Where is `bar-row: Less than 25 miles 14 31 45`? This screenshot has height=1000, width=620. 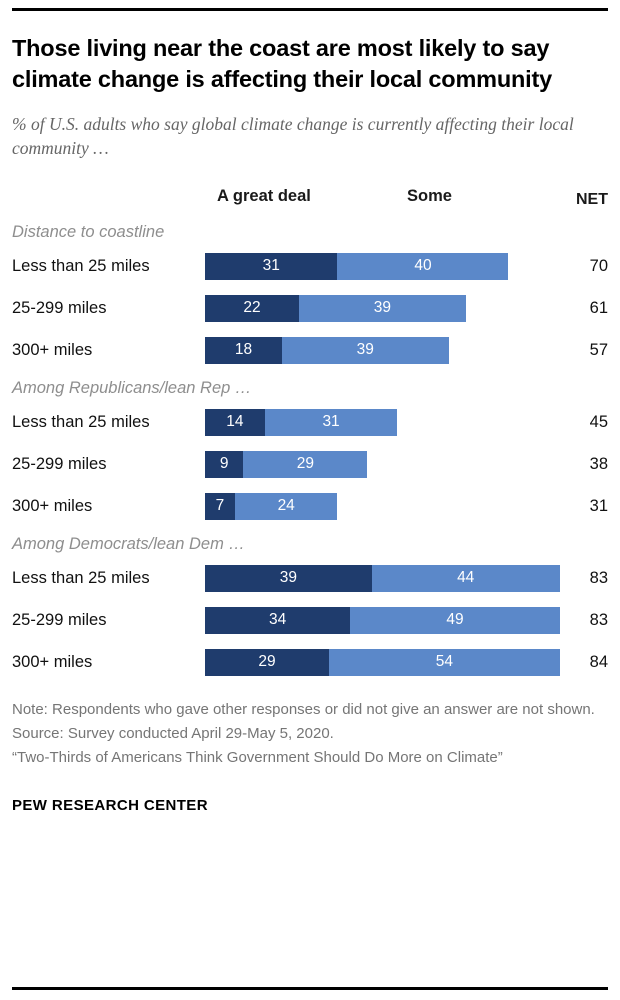 bar-row: Less than 25 miles 14 31 45 is located at coordinates (310, 422).